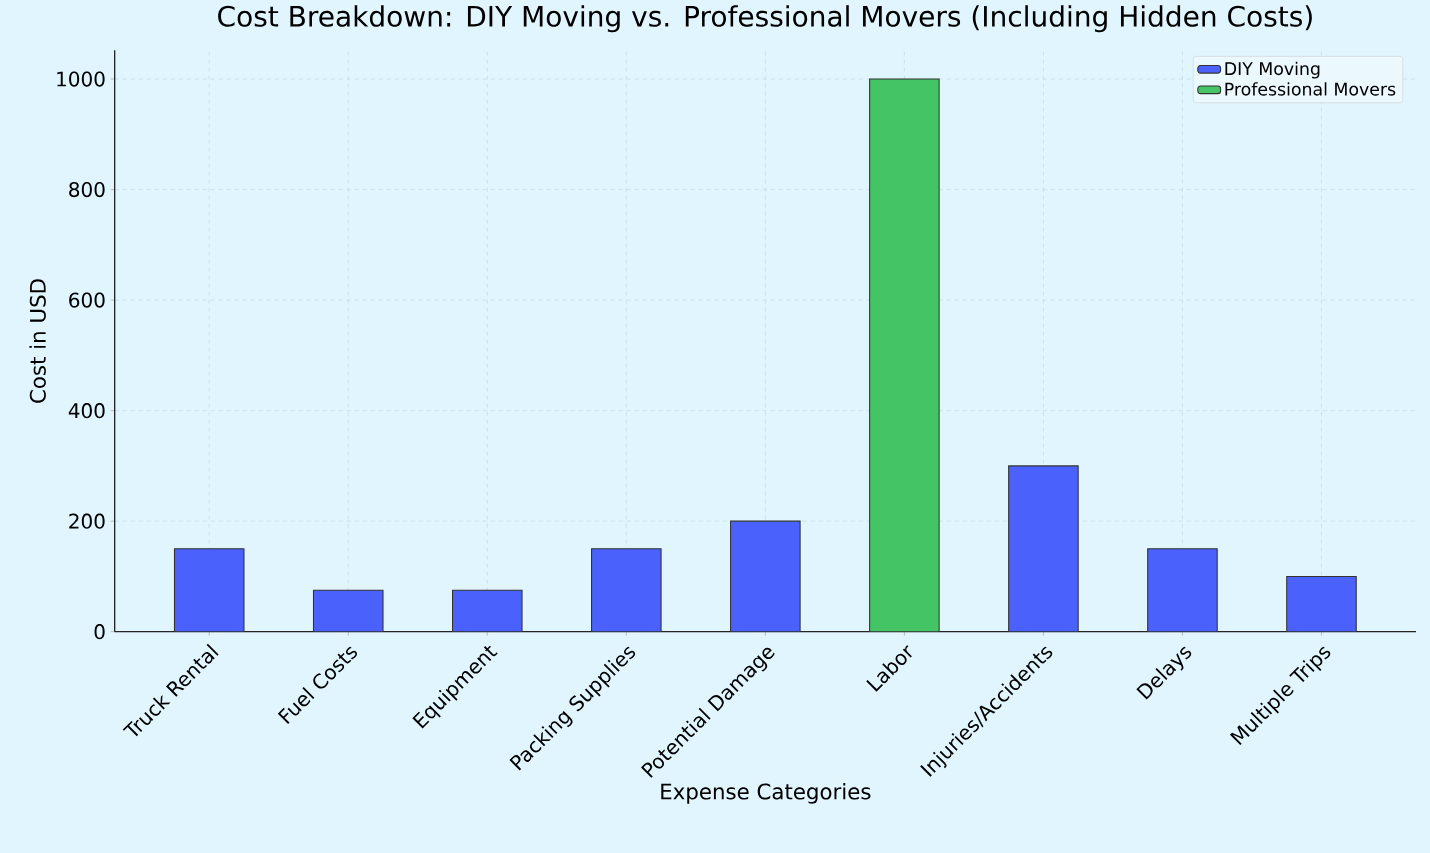 This screenshot has height=853, width=1430. What do you see at coordinates (87, 521) in the screenshot?
I see `y-tick-label: 200` at bounding box center [87, 521].